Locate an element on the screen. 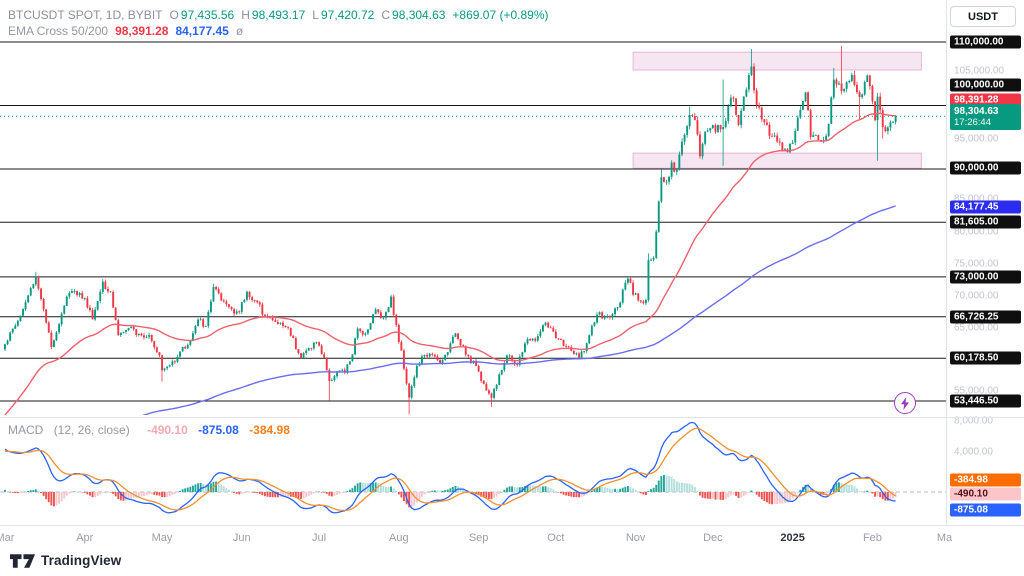 The image size is (1024, 576). tradingview-logo: TradingView is located at coordinates (65, 560).